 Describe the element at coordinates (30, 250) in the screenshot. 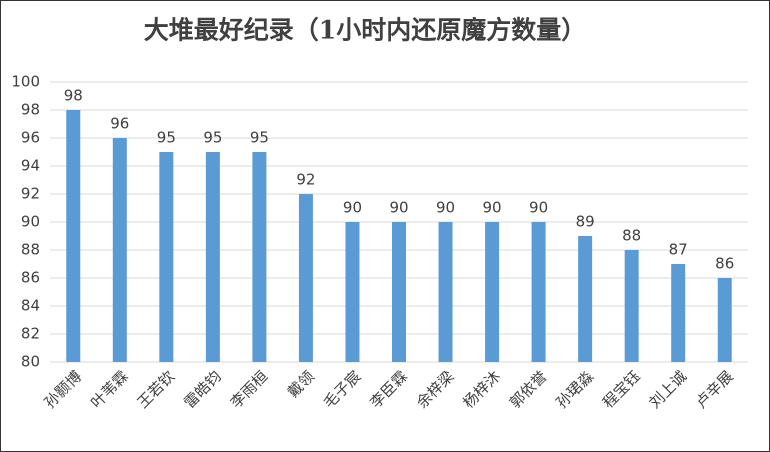

I see `y-tick-label: 88` at that location.